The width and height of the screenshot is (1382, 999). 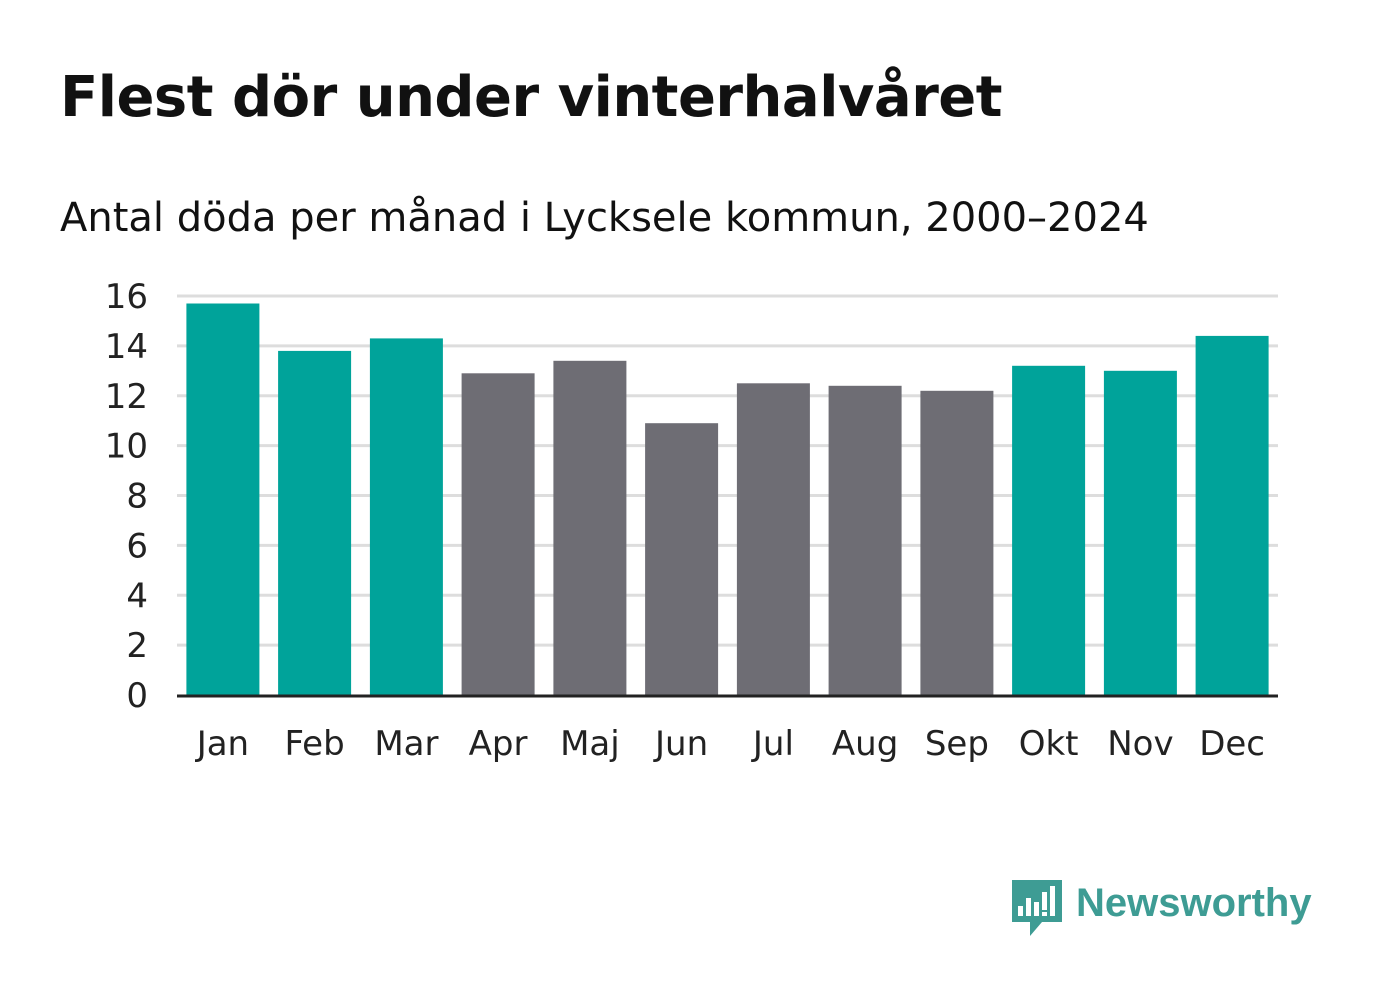 I want to click on bar-nov, so click(x=1140, y=532).